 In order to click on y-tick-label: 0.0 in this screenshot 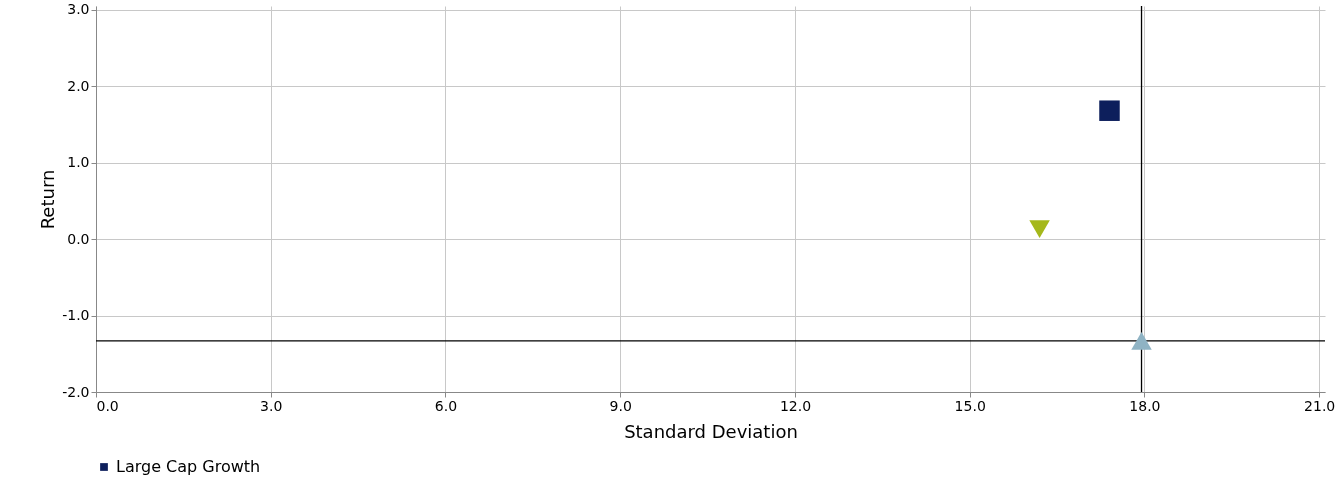, I will do `click(78, 238)`.